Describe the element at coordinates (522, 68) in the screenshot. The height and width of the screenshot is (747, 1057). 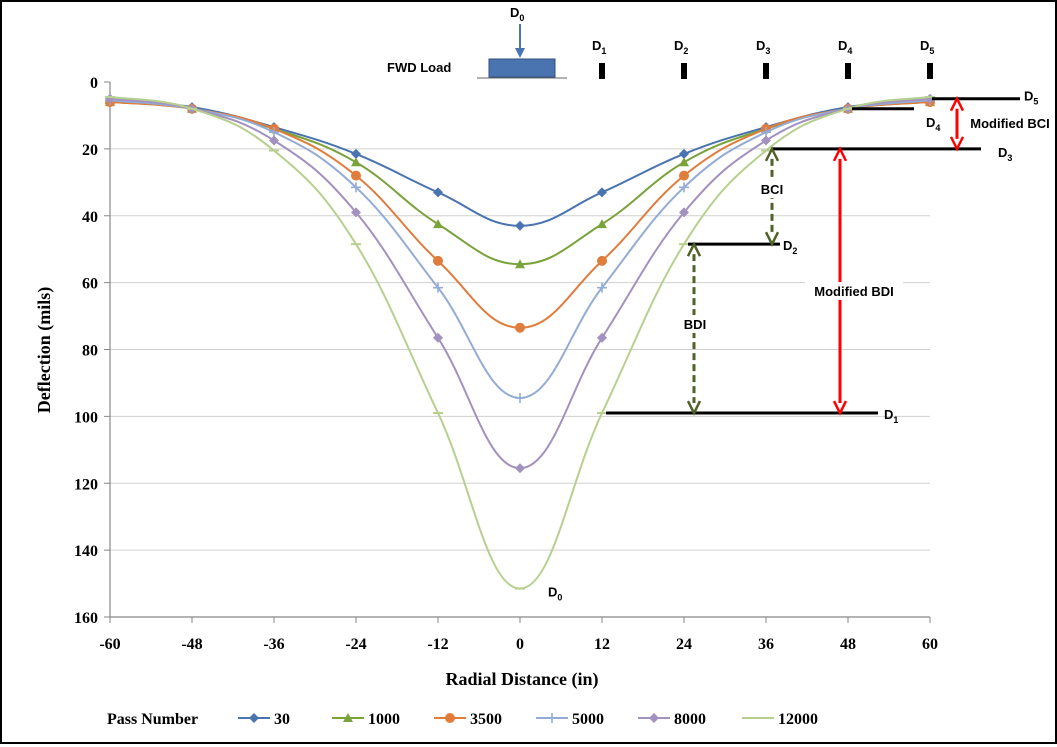
I see `load-plate` at that location.